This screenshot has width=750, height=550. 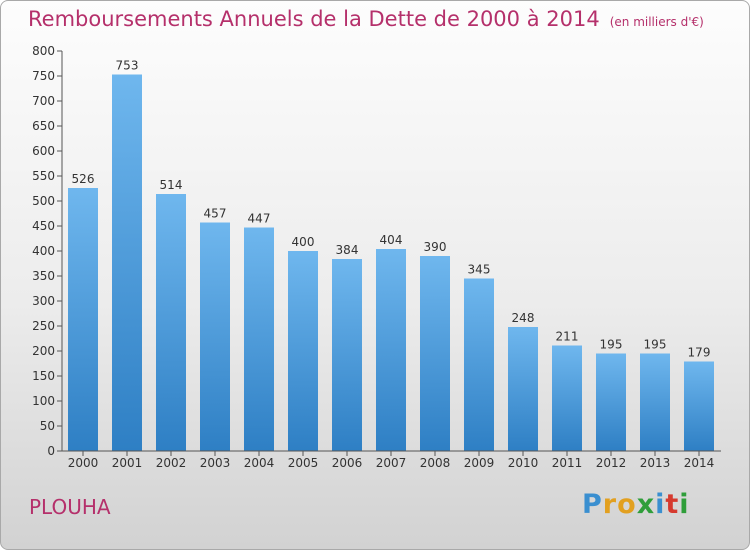 What do you see at coordinates (610, 504) in the screenshot?
I see `logo-letter: r` at bounding box center [610, 504].